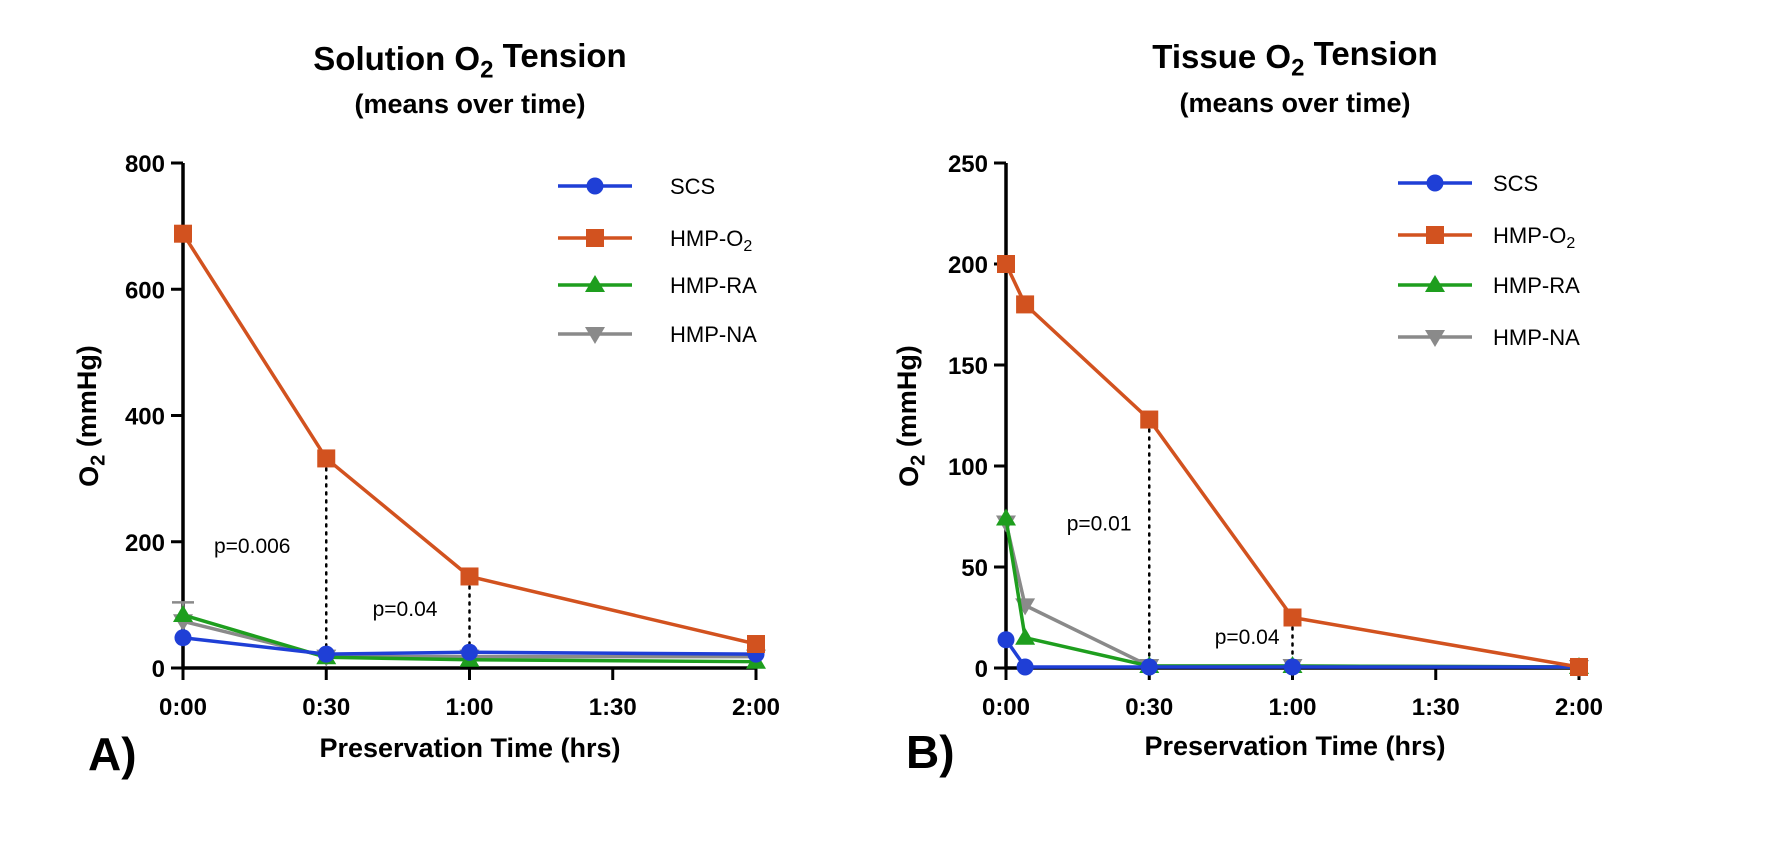 Image resolution: width=1776 pixels, height=844 pixels. Describe the element at coordinates (968, 366) in the screenshot. I see `y-tick-label: 150` at that location.